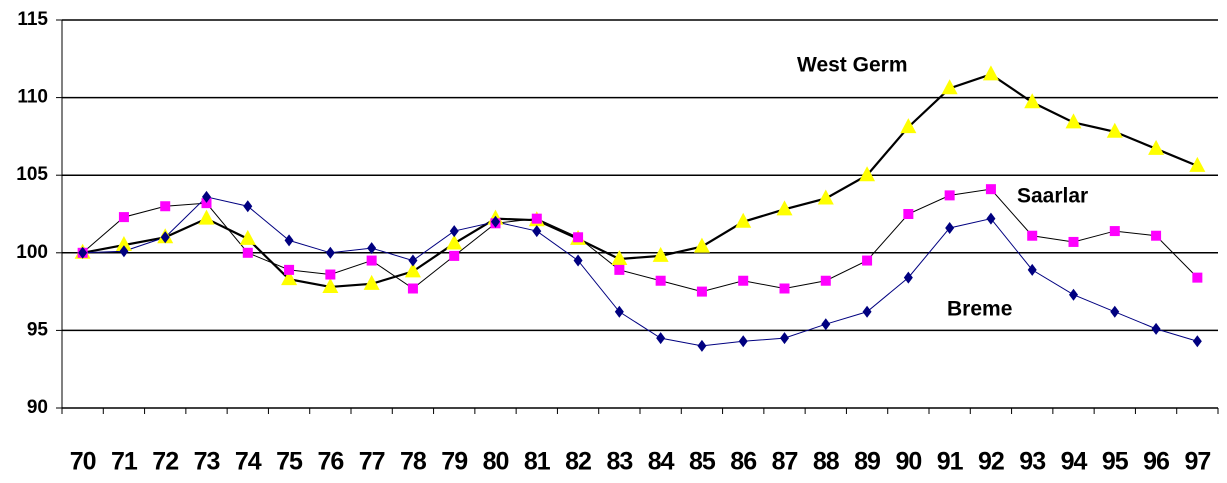 The height and width of the screenshot is (483, 1227). I want to click on x-tick-label: 73, so click(207, 462).